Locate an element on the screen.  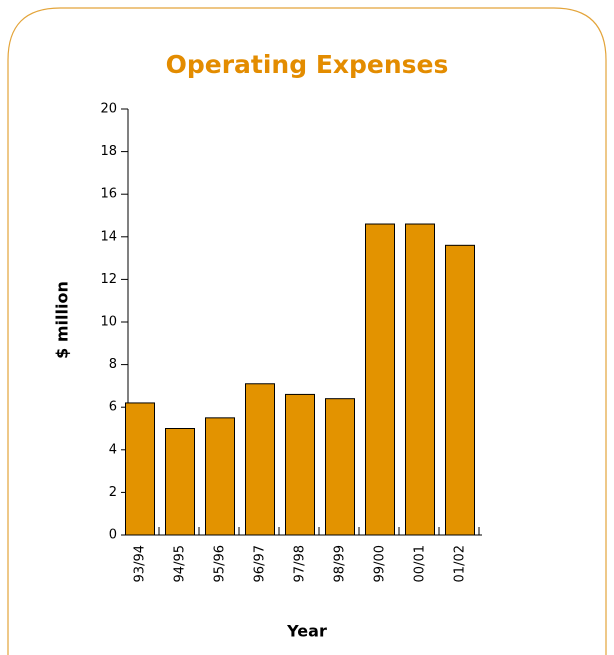
y-tick-label: 14 is located at coordinates (108, 236).